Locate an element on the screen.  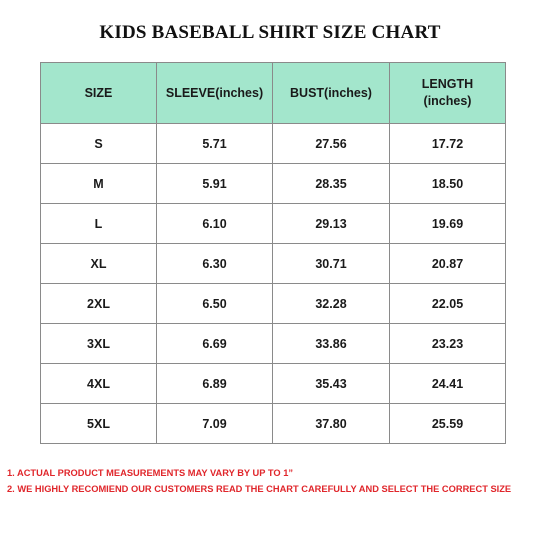
cell-sleeve: 6.69 is located at coordinates (214, 343).